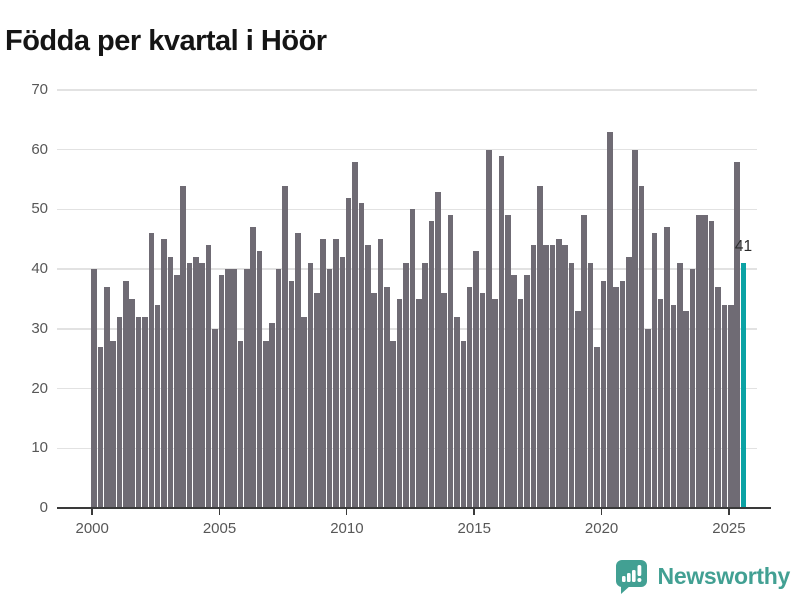 This screenshot has height=600, width=800. I want to click on highlight-value-label: 41, so click(743, 247).